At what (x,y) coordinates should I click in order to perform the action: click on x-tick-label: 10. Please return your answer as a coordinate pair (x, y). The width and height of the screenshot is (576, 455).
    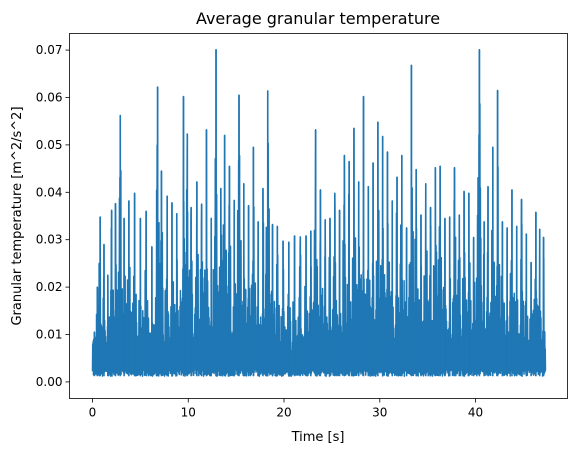
    Looking at the image, I should click on (188, 413).